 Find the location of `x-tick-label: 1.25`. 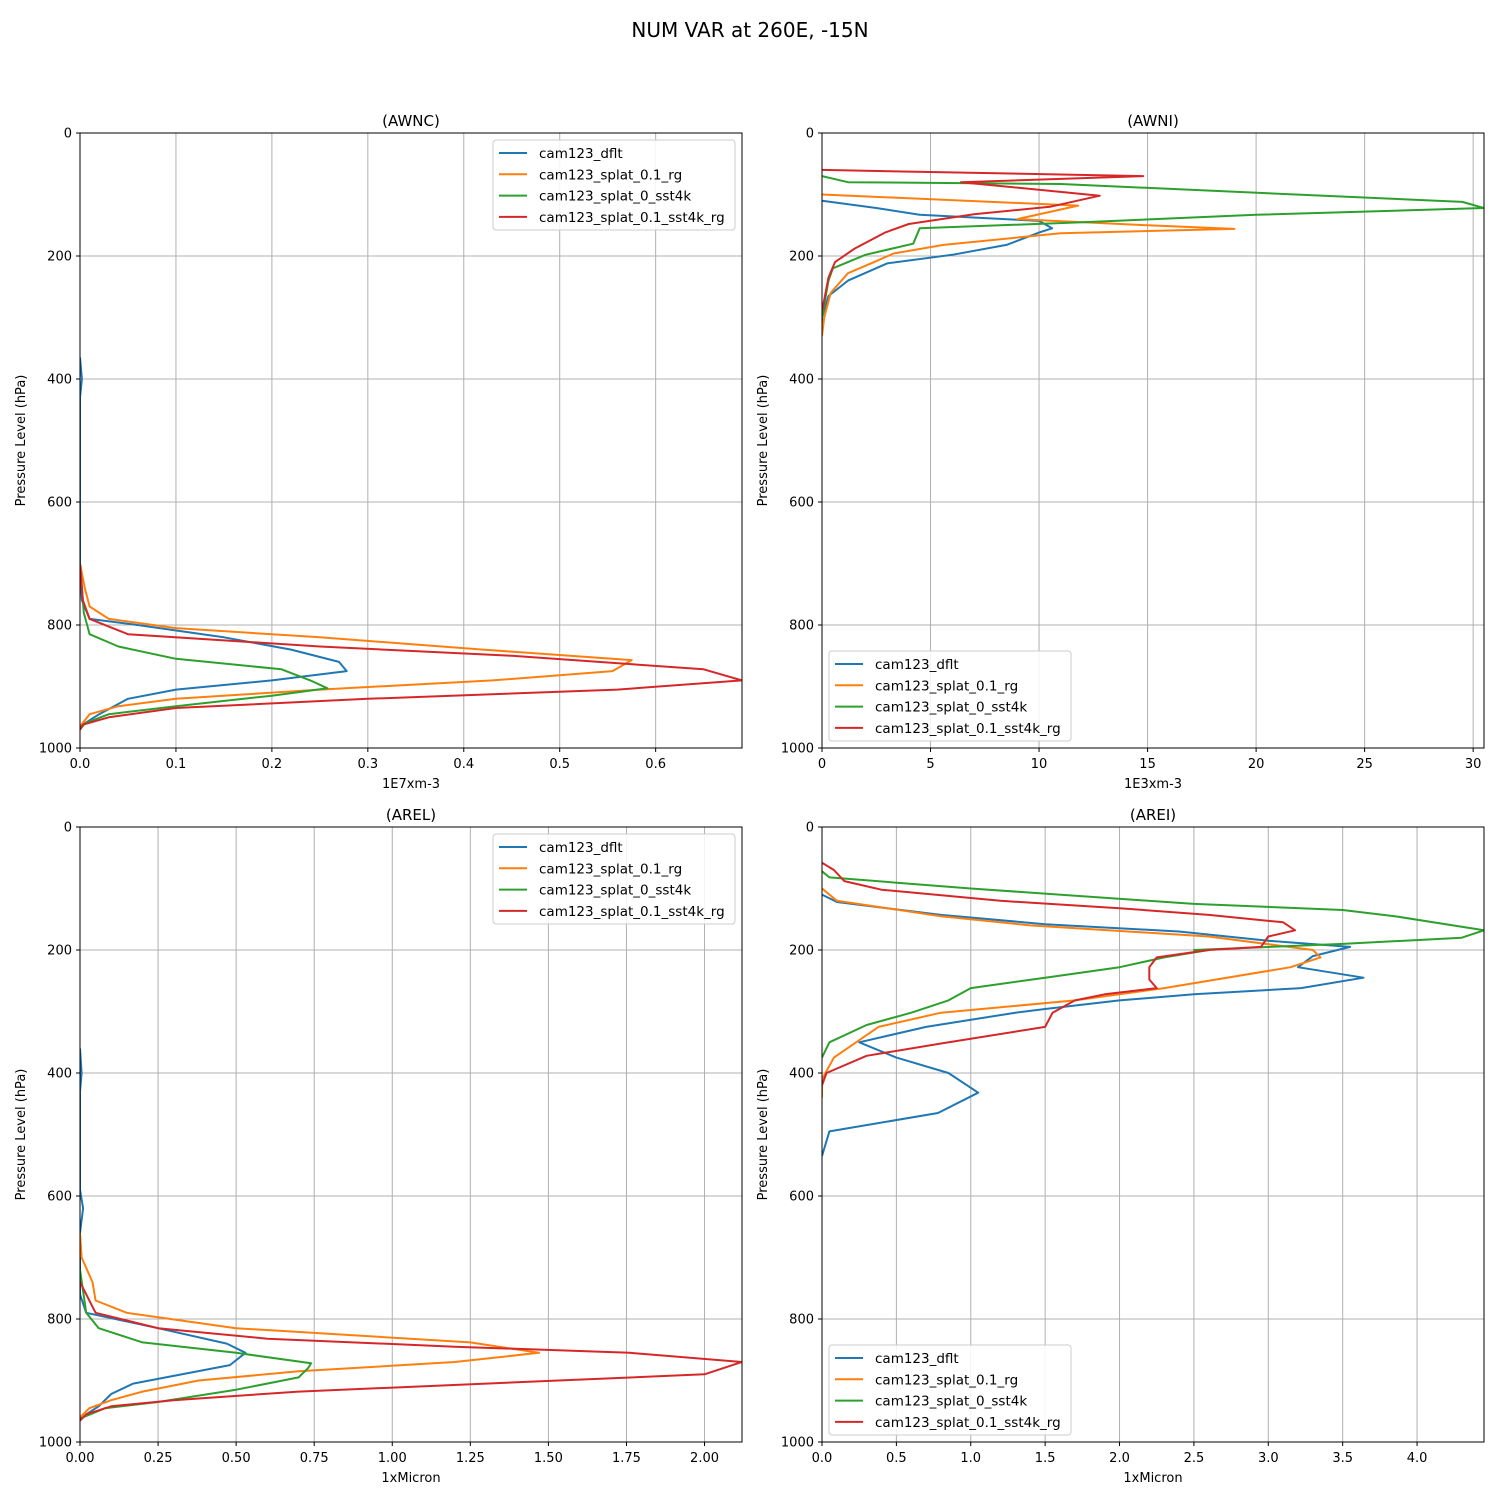

x-tick-label: 1.25 is located at coordinates (470, 1458).